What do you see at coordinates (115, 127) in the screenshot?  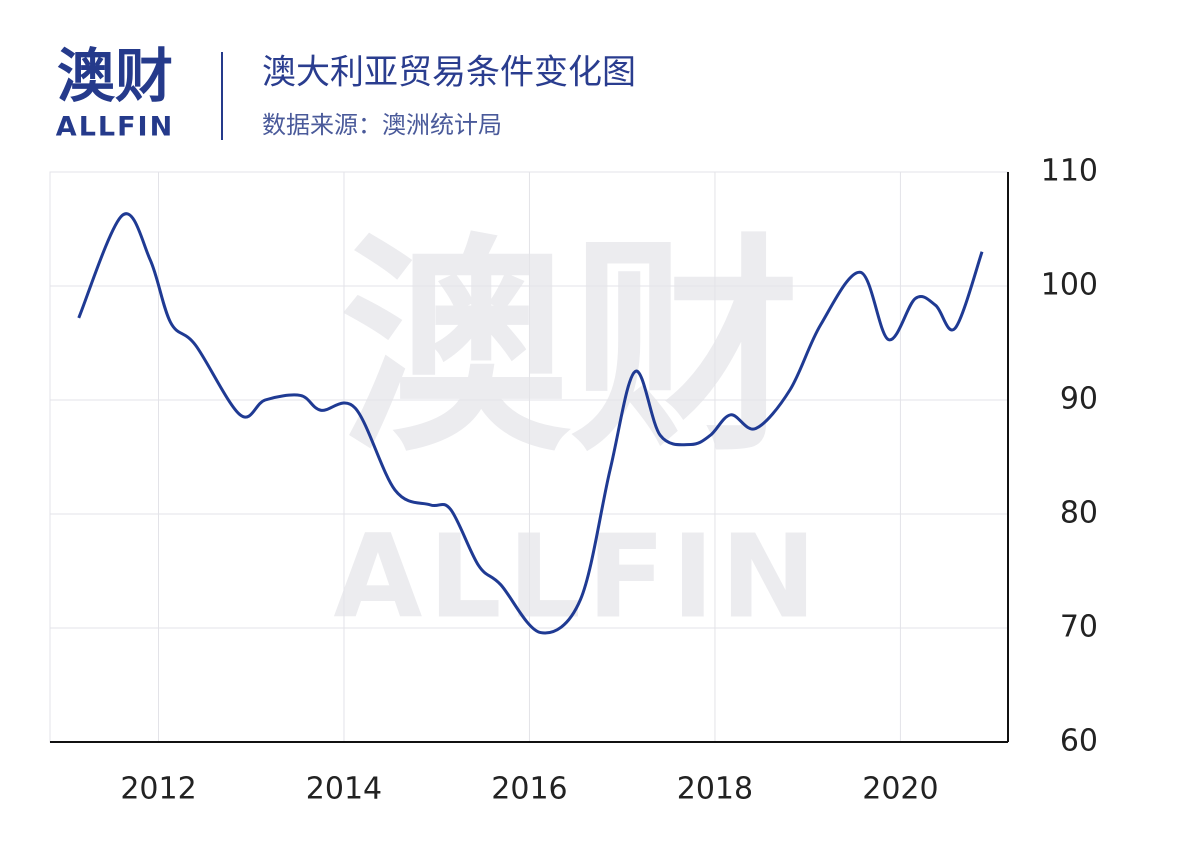 I see `logo-brand: ALLFIN` at bounding box center [115, 127].